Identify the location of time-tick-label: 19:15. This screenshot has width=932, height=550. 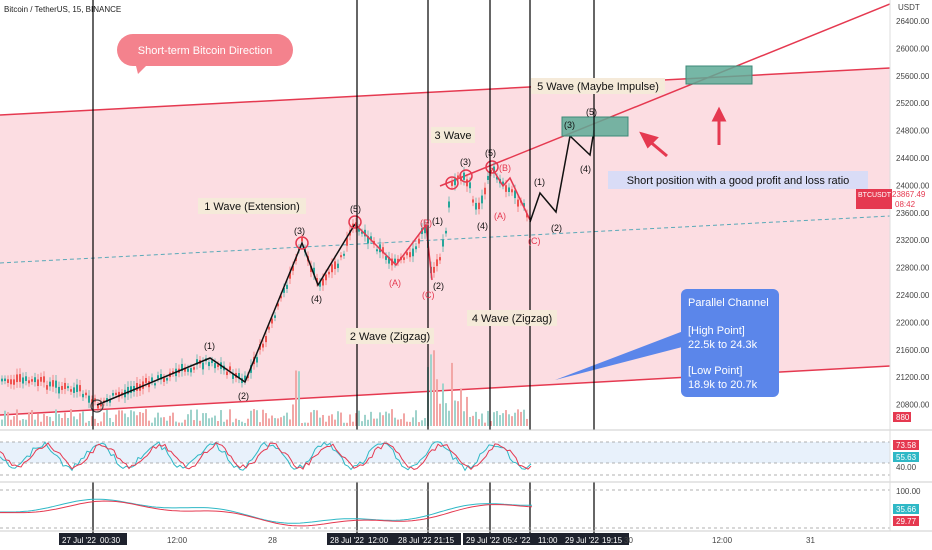
(612, 540).